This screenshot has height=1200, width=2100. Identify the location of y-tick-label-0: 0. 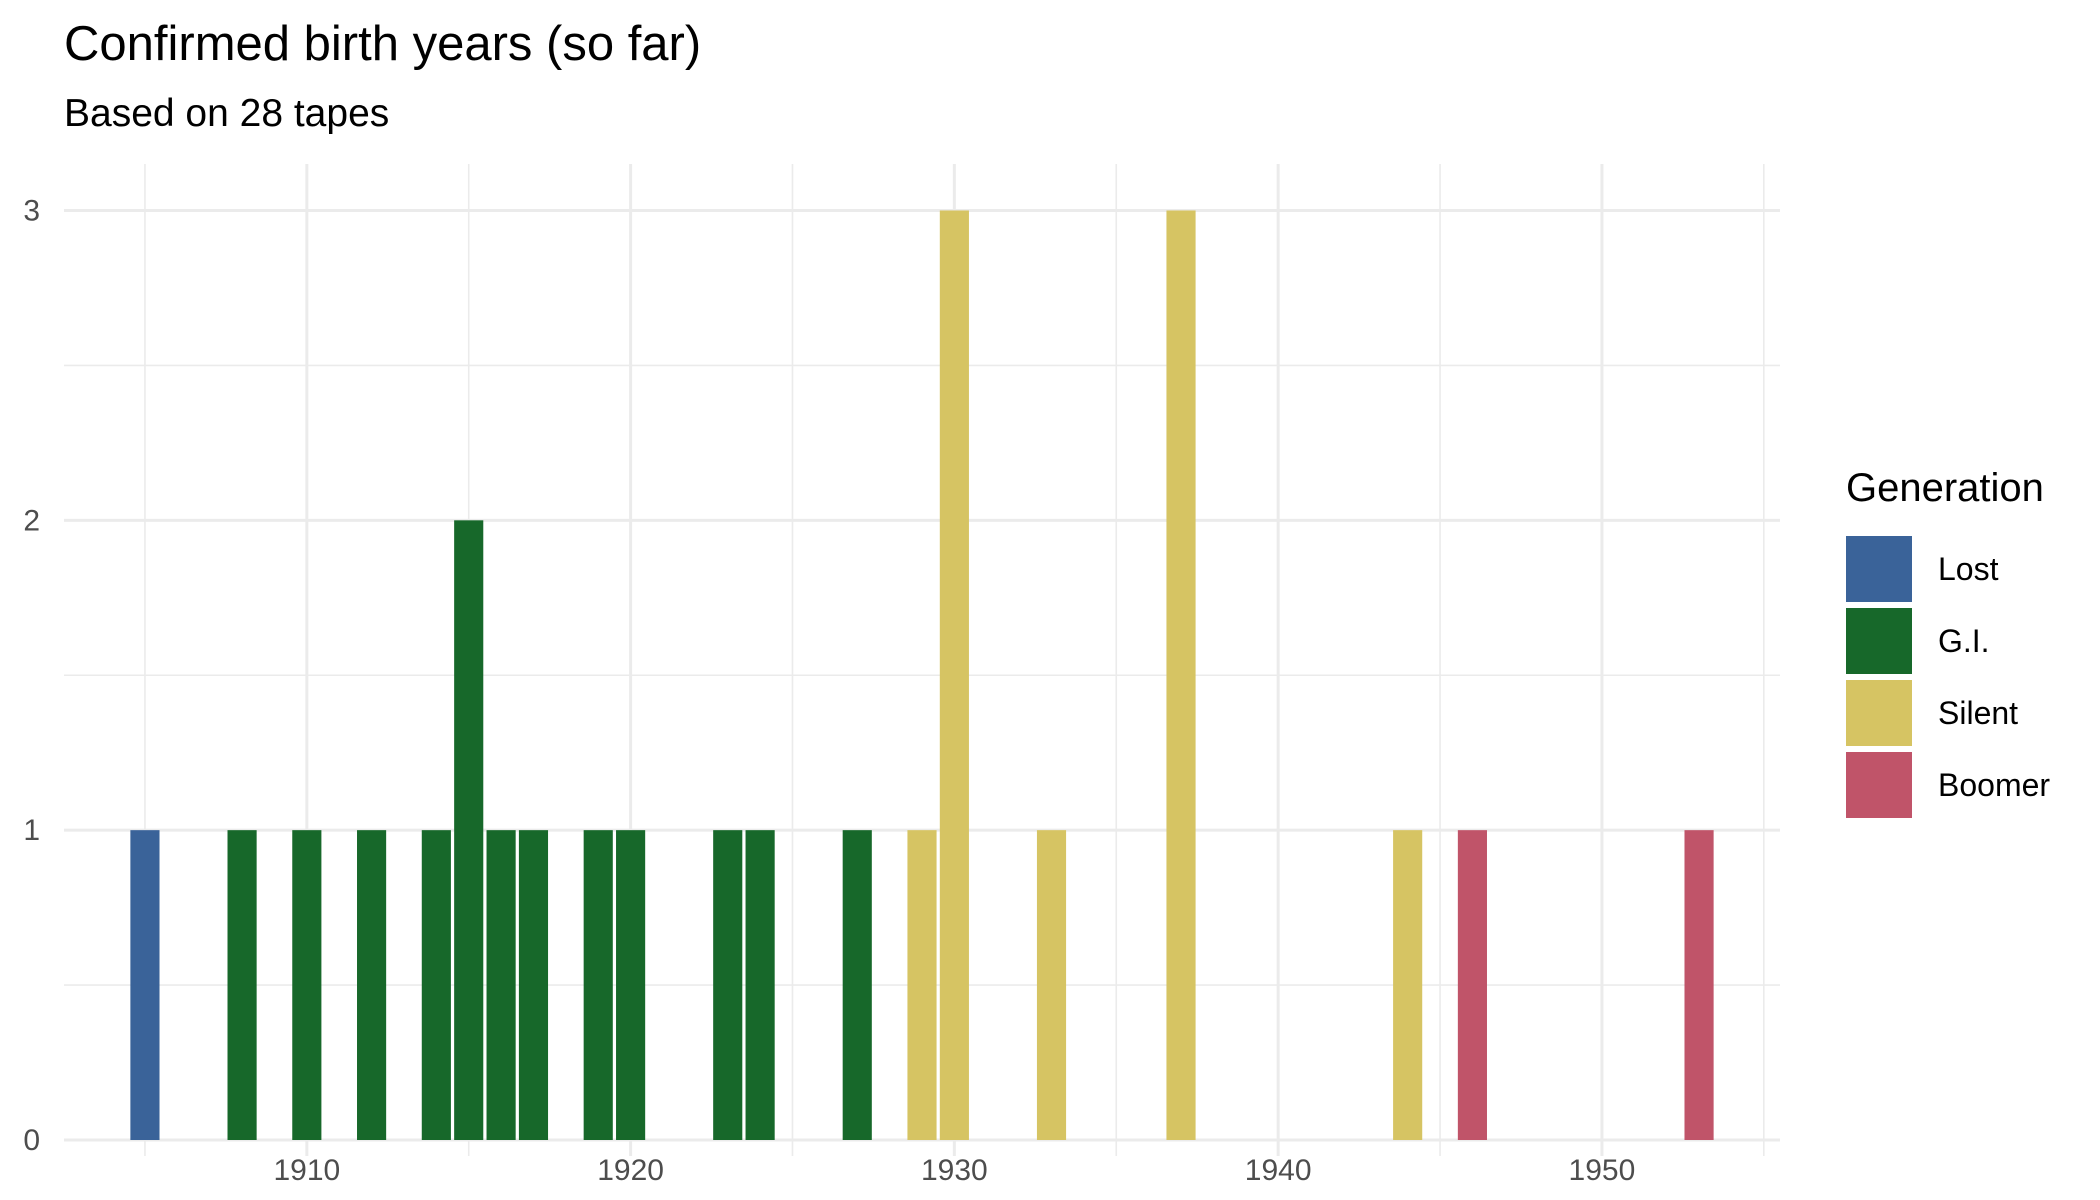
(31, 1140).